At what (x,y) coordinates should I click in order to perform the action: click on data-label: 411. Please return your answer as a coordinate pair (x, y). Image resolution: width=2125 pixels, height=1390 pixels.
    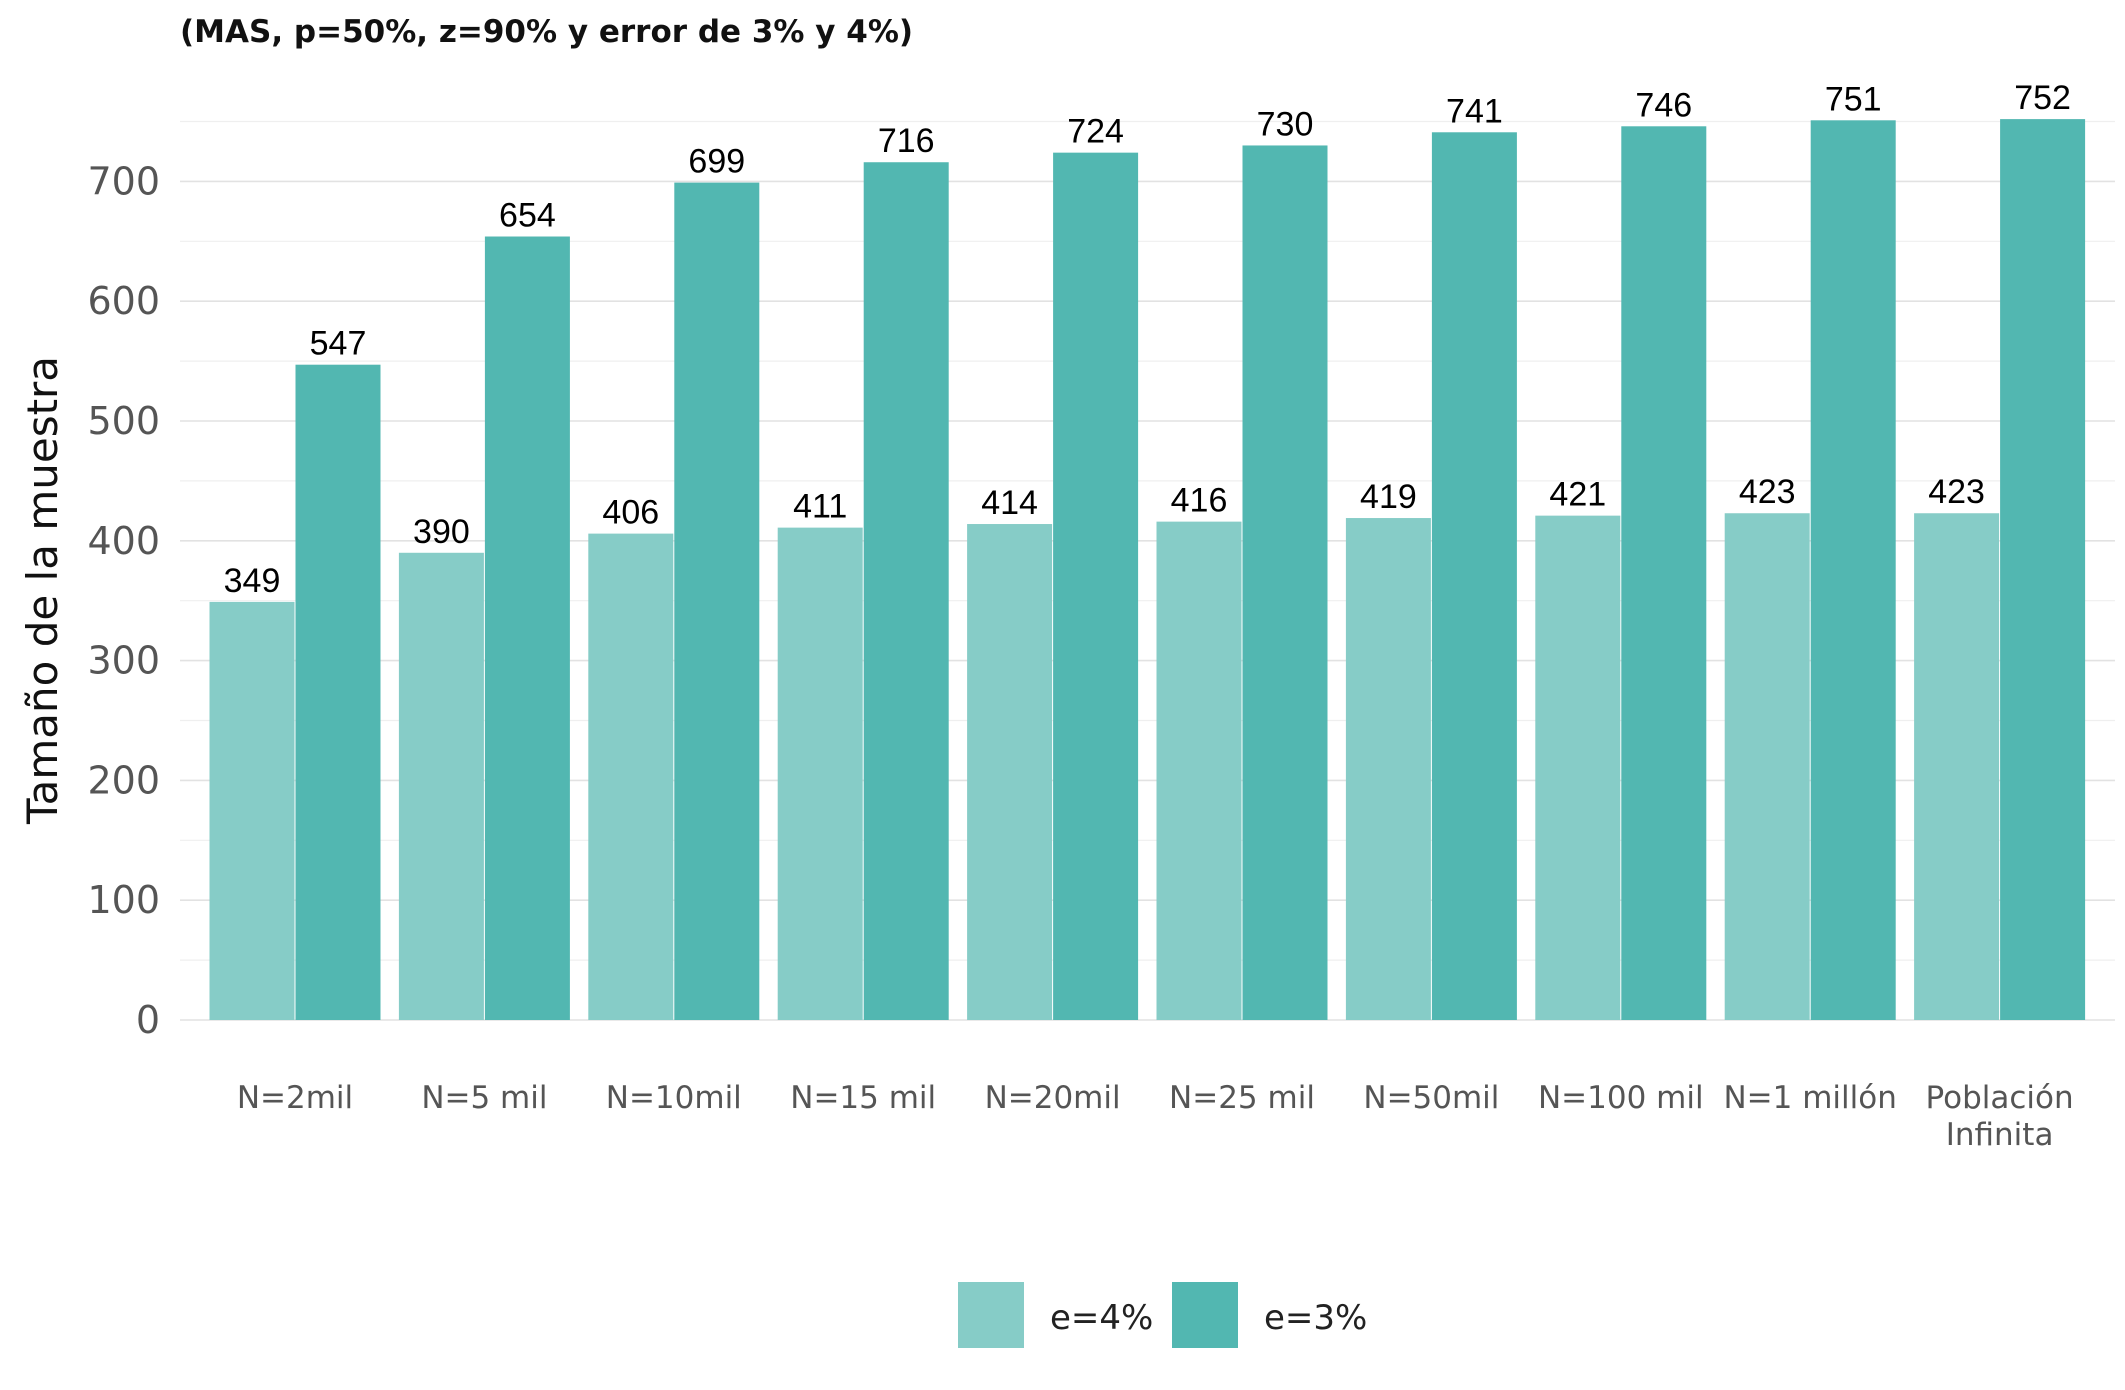
    Looking at the image, I should click on (820, 507).